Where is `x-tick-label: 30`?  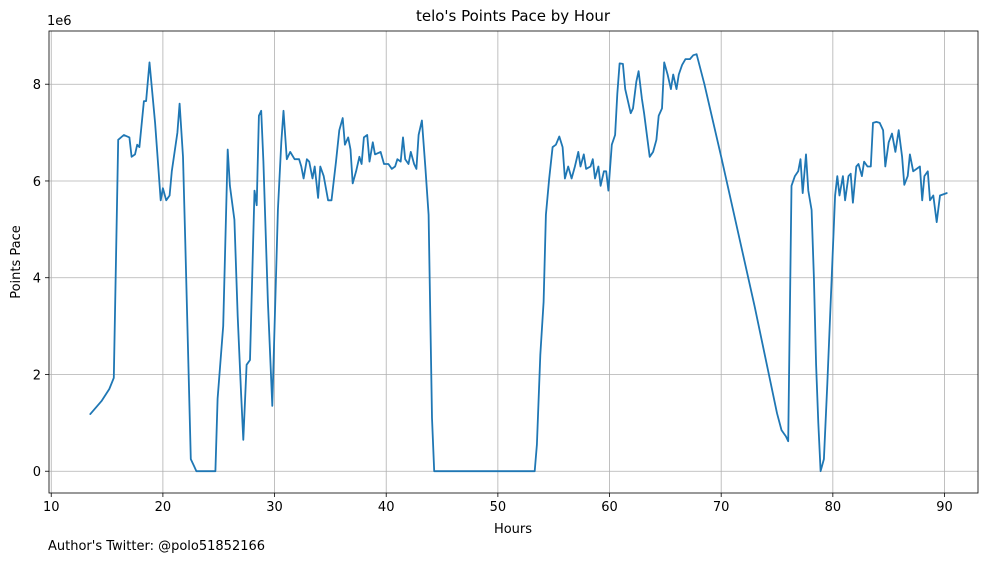
x-tick-label: 30 is located at coordinates (274, 507).